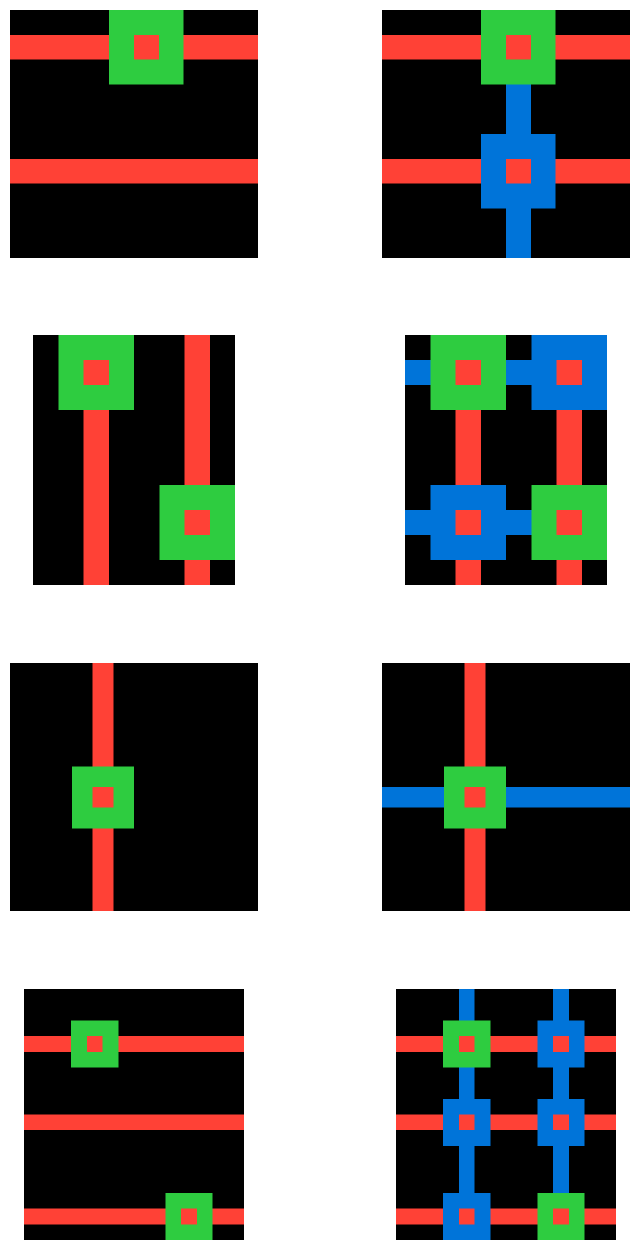 This screenshot has height=1250, width=639. I want to click on pair-2-input-grid, so click(134, 460).